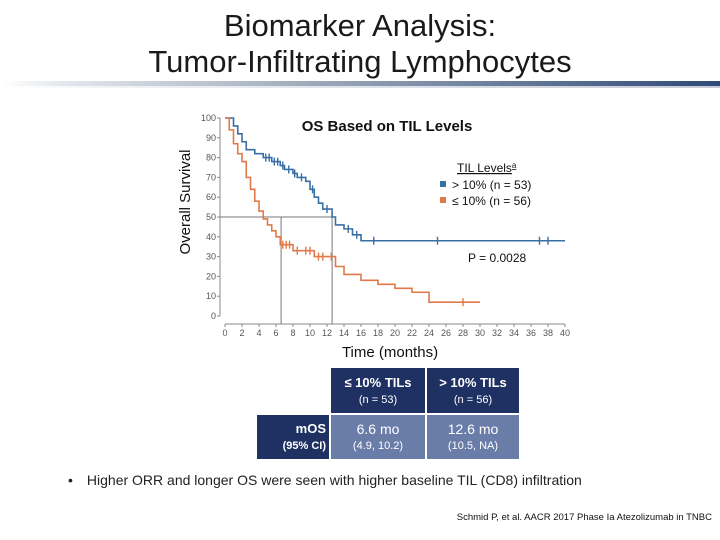 The image size is (720, 540). I want to click on chart-title: OS Based on TIL Levels, so click(387, 126).